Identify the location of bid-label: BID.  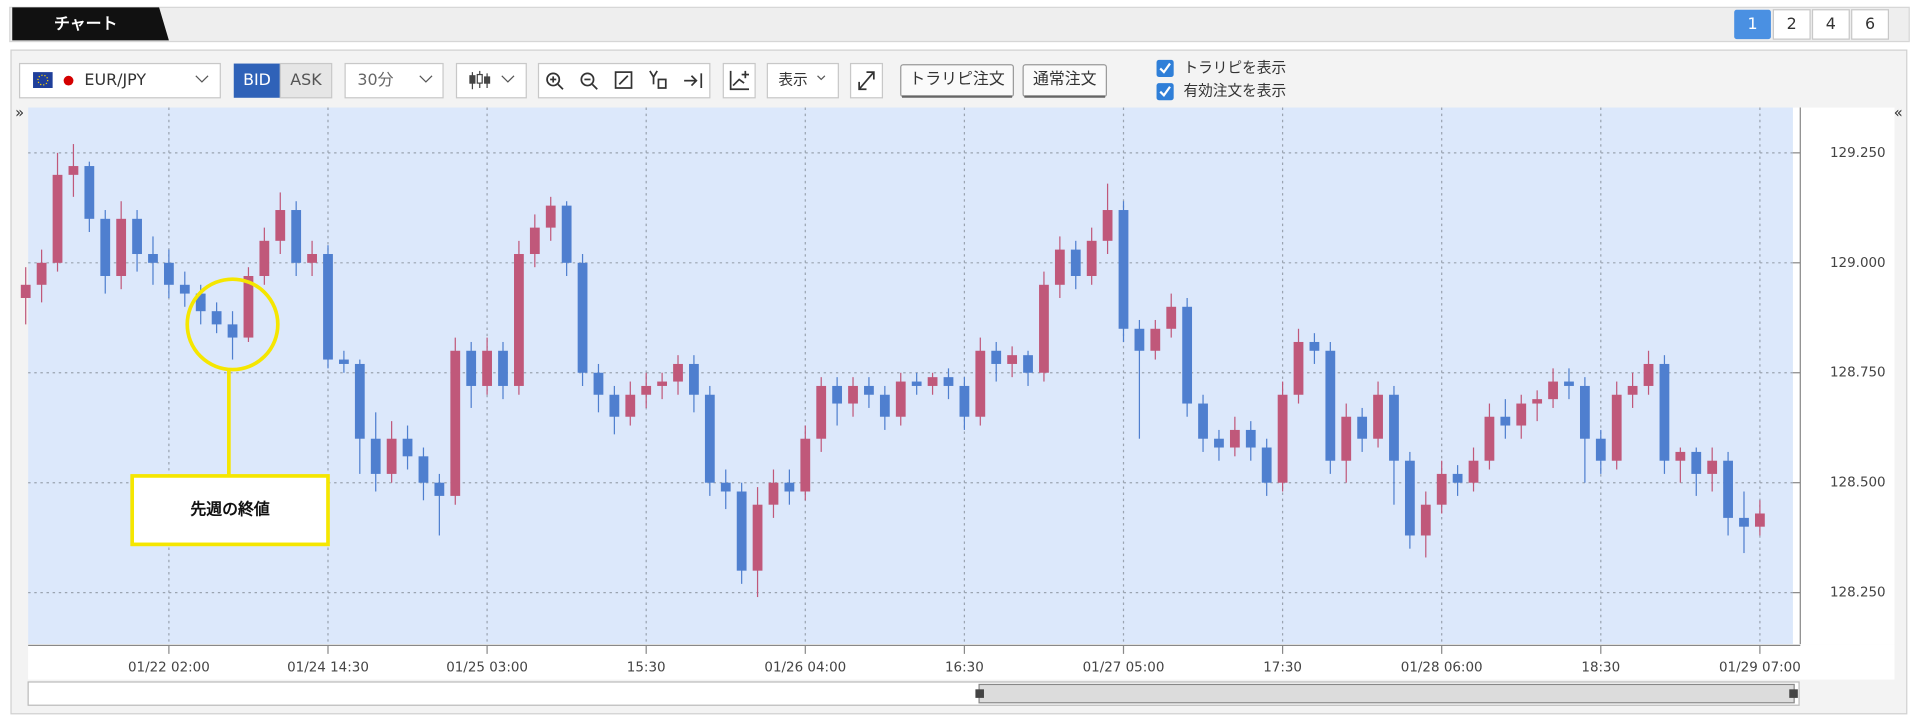
(257, 79).